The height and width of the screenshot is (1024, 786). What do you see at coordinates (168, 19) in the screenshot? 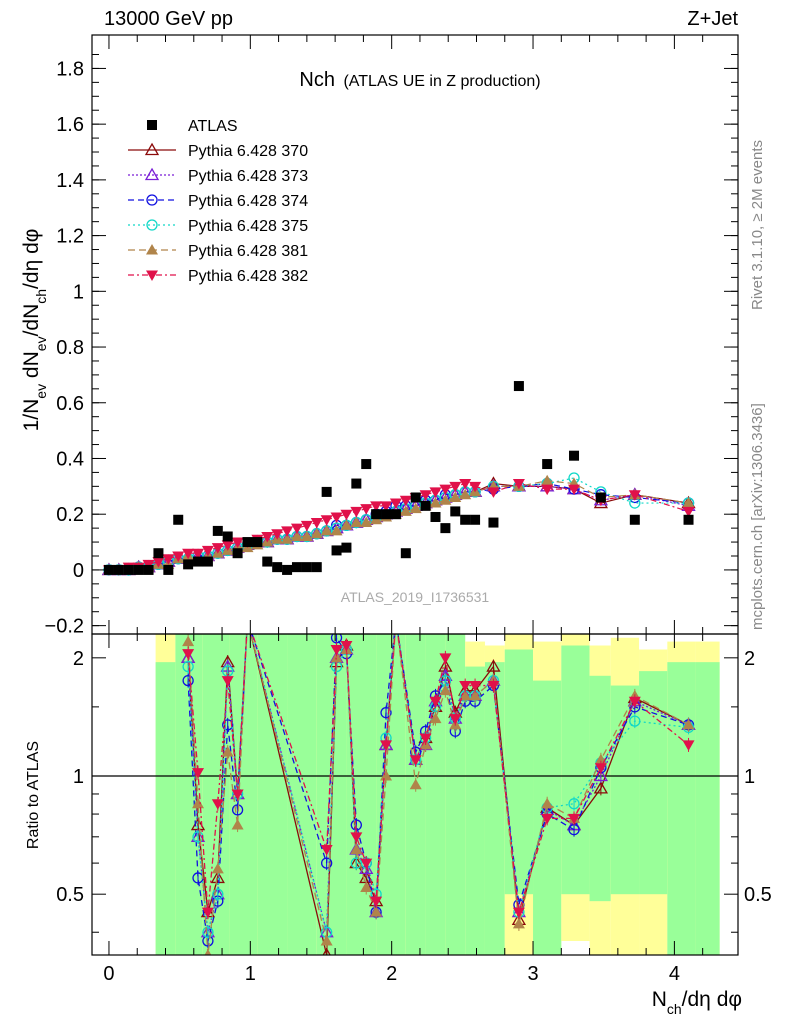
I see `header-left: 13000 GeV pp` at bounding box center [168, 19].